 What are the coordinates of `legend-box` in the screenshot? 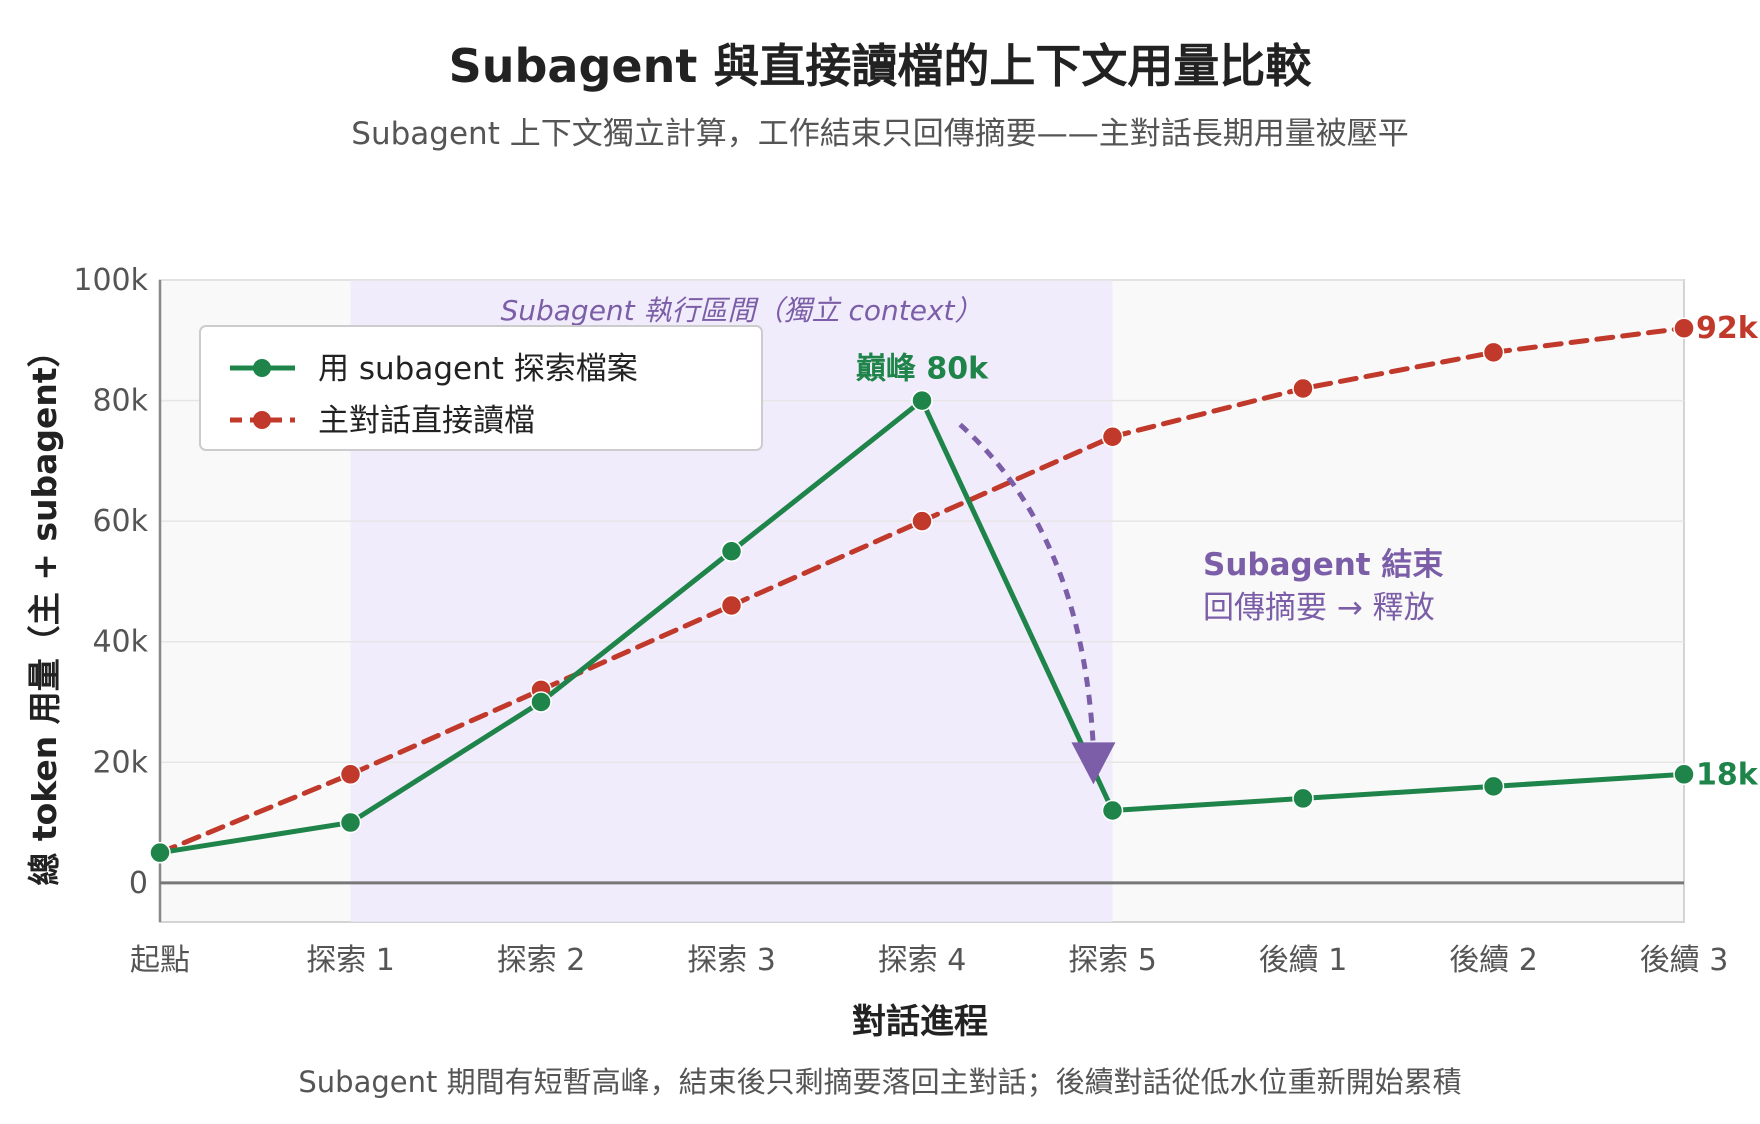 It's located at (481, 388).